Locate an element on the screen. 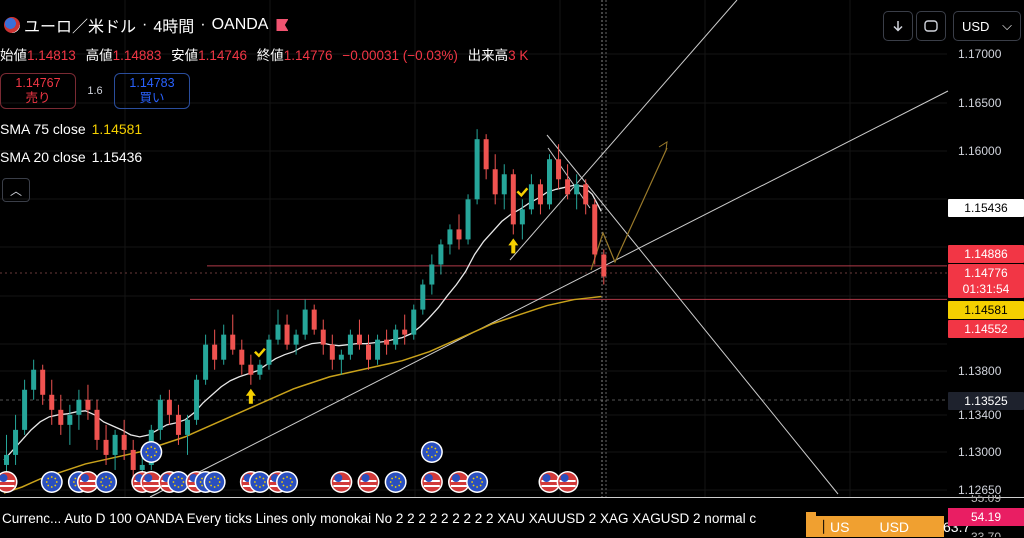 This screenshot has width=1024, height=538. currency-select: USD ⌵ is located at coordinates (987, 26).